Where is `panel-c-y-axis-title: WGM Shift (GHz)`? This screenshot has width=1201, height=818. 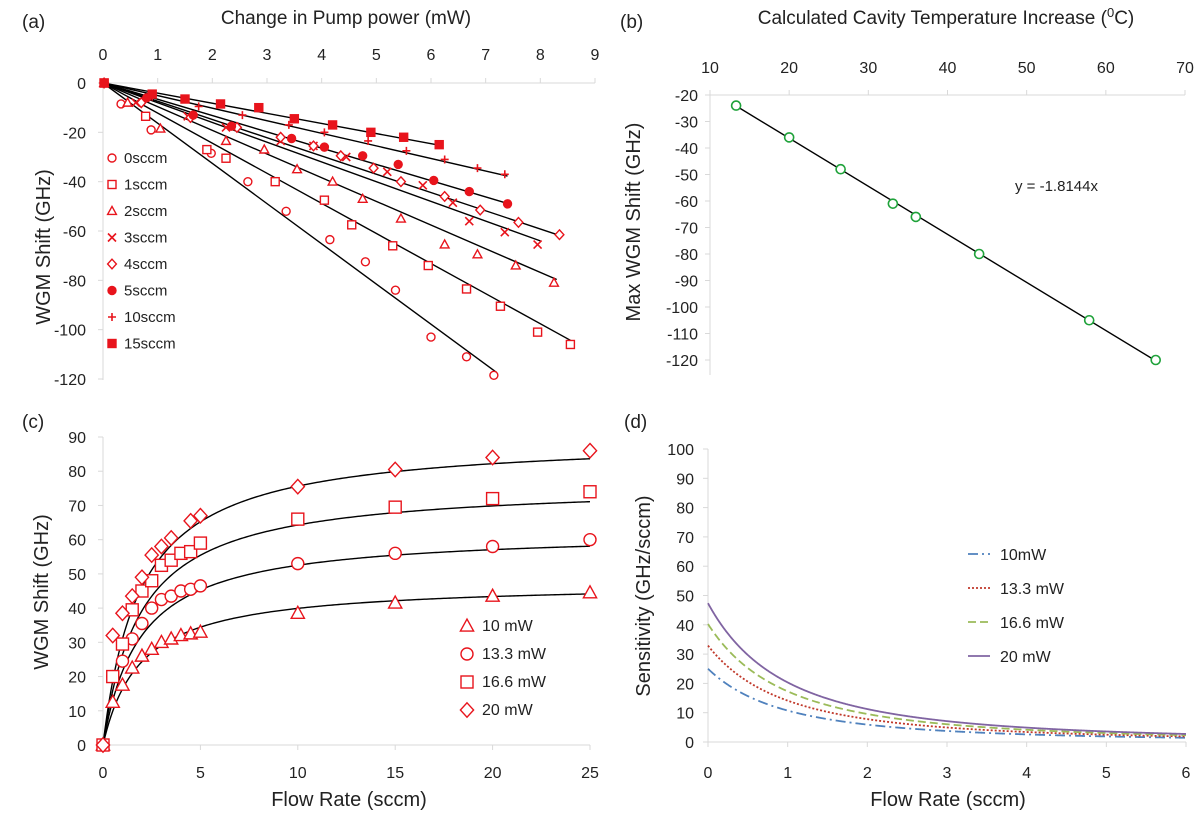 panel-c-y-axis-title: WGM Shift (GHz) is located at coordinates (42, 592).